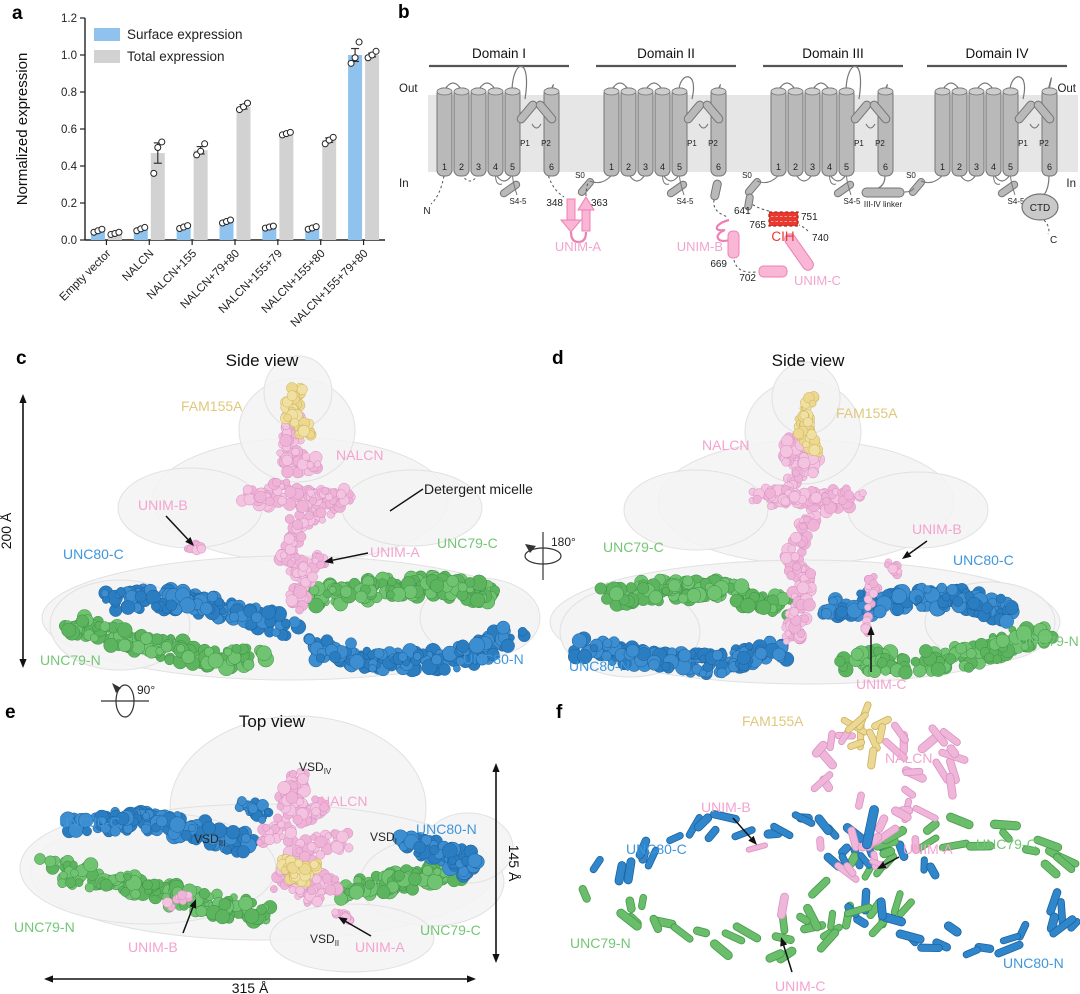  What do you see at coordinates (783, 219) in the screenshot?
I see `cih-box` at bounding box center [783, 219].